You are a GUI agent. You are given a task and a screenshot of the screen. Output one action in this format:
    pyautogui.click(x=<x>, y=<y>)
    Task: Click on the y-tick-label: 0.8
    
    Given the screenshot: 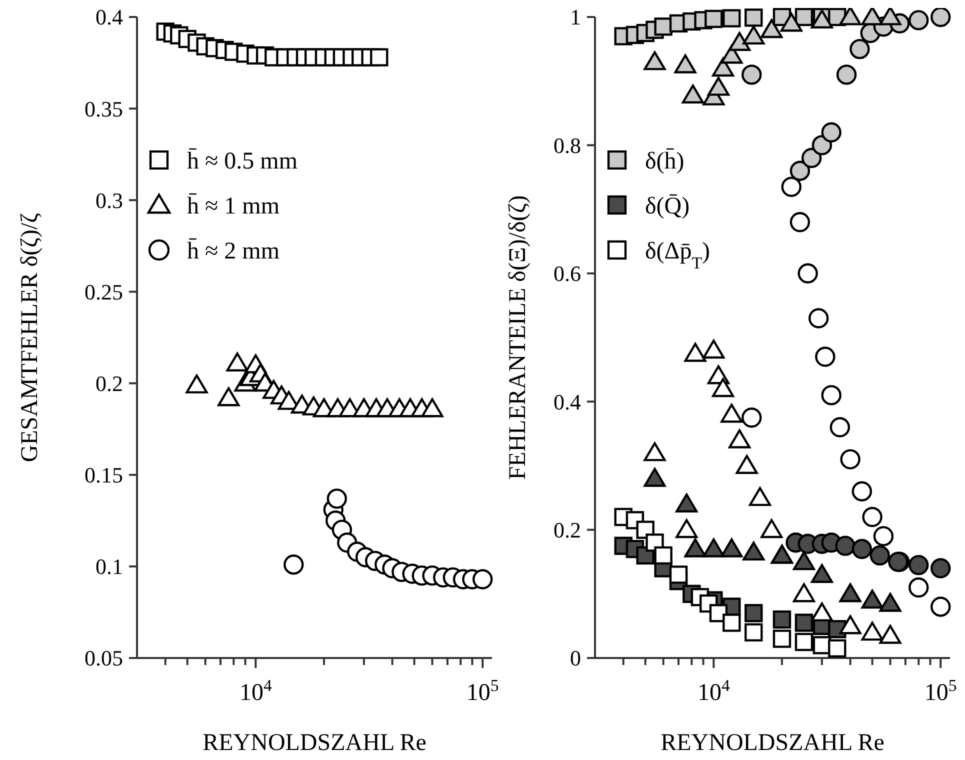 What is the action you would take?
    pyautogui.click(x=567, y=145)
    